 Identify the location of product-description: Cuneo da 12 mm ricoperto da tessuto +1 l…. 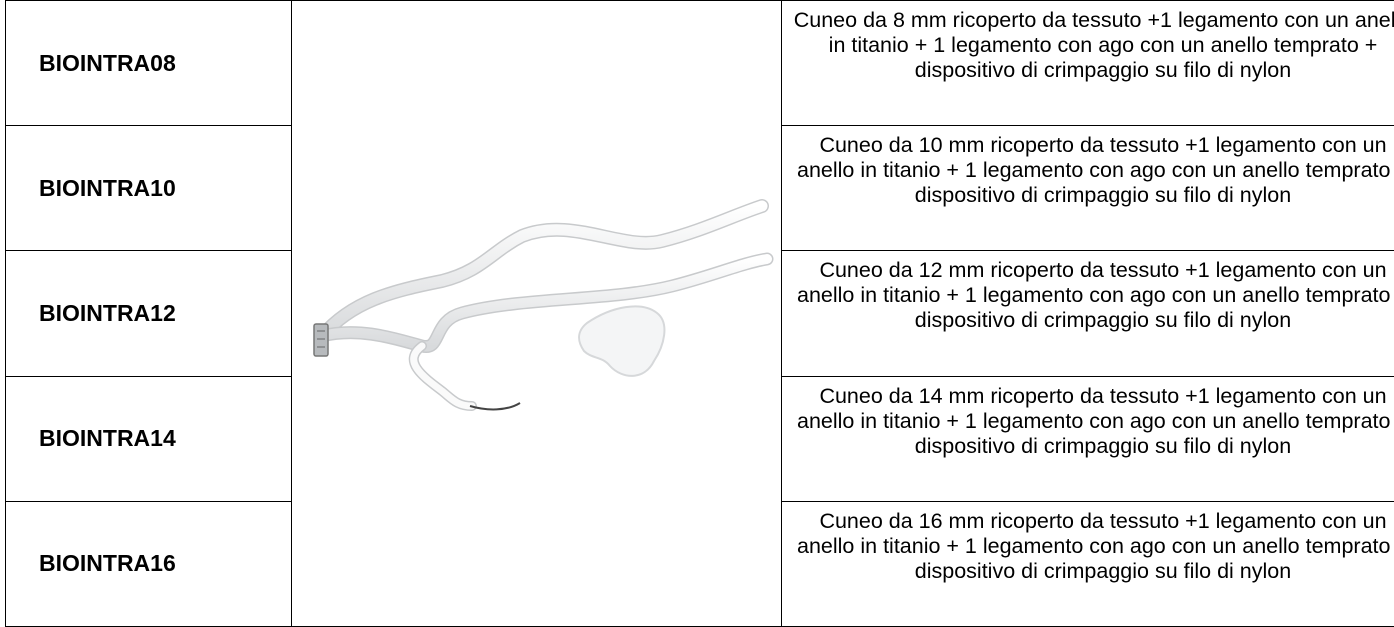
(1088, 313).